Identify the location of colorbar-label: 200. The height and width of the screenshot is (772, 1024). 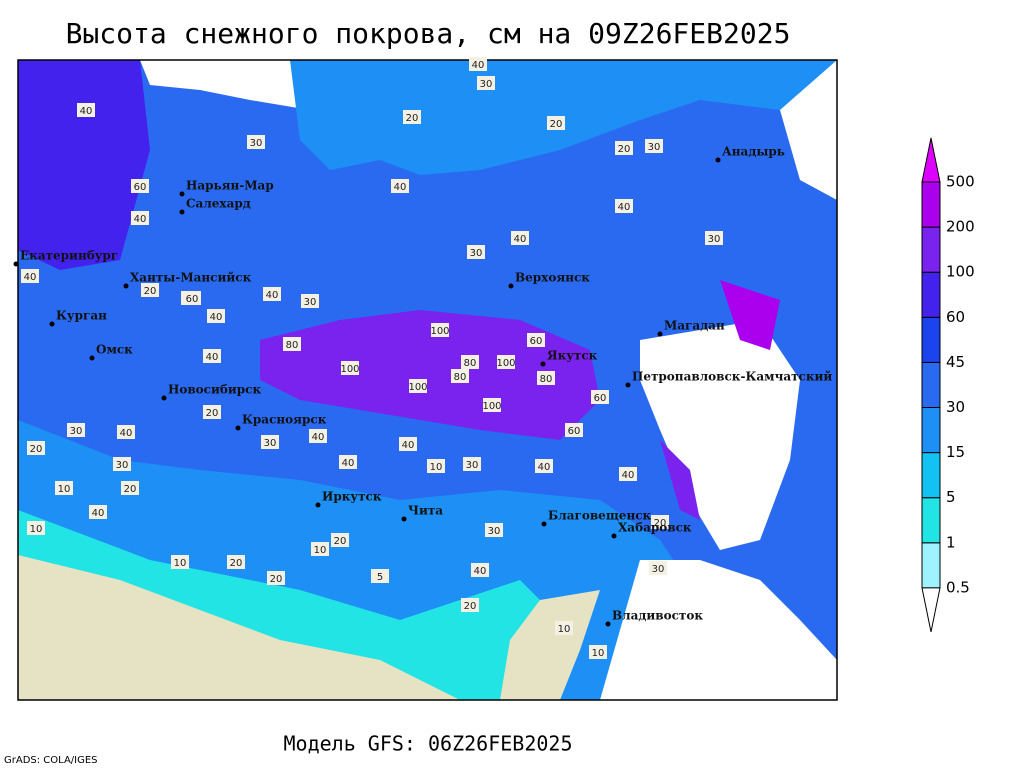
(960, 227).